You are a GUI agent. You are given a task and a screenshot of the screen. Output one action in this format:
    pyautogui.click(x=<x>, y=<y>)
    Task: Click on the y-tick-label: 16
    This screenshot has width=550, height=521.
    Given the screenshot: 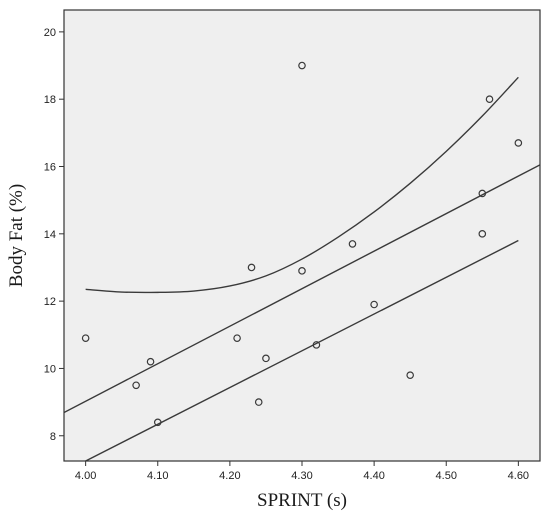 What is the action you would take?
    pyautogui.click(x=50, y=168)
    